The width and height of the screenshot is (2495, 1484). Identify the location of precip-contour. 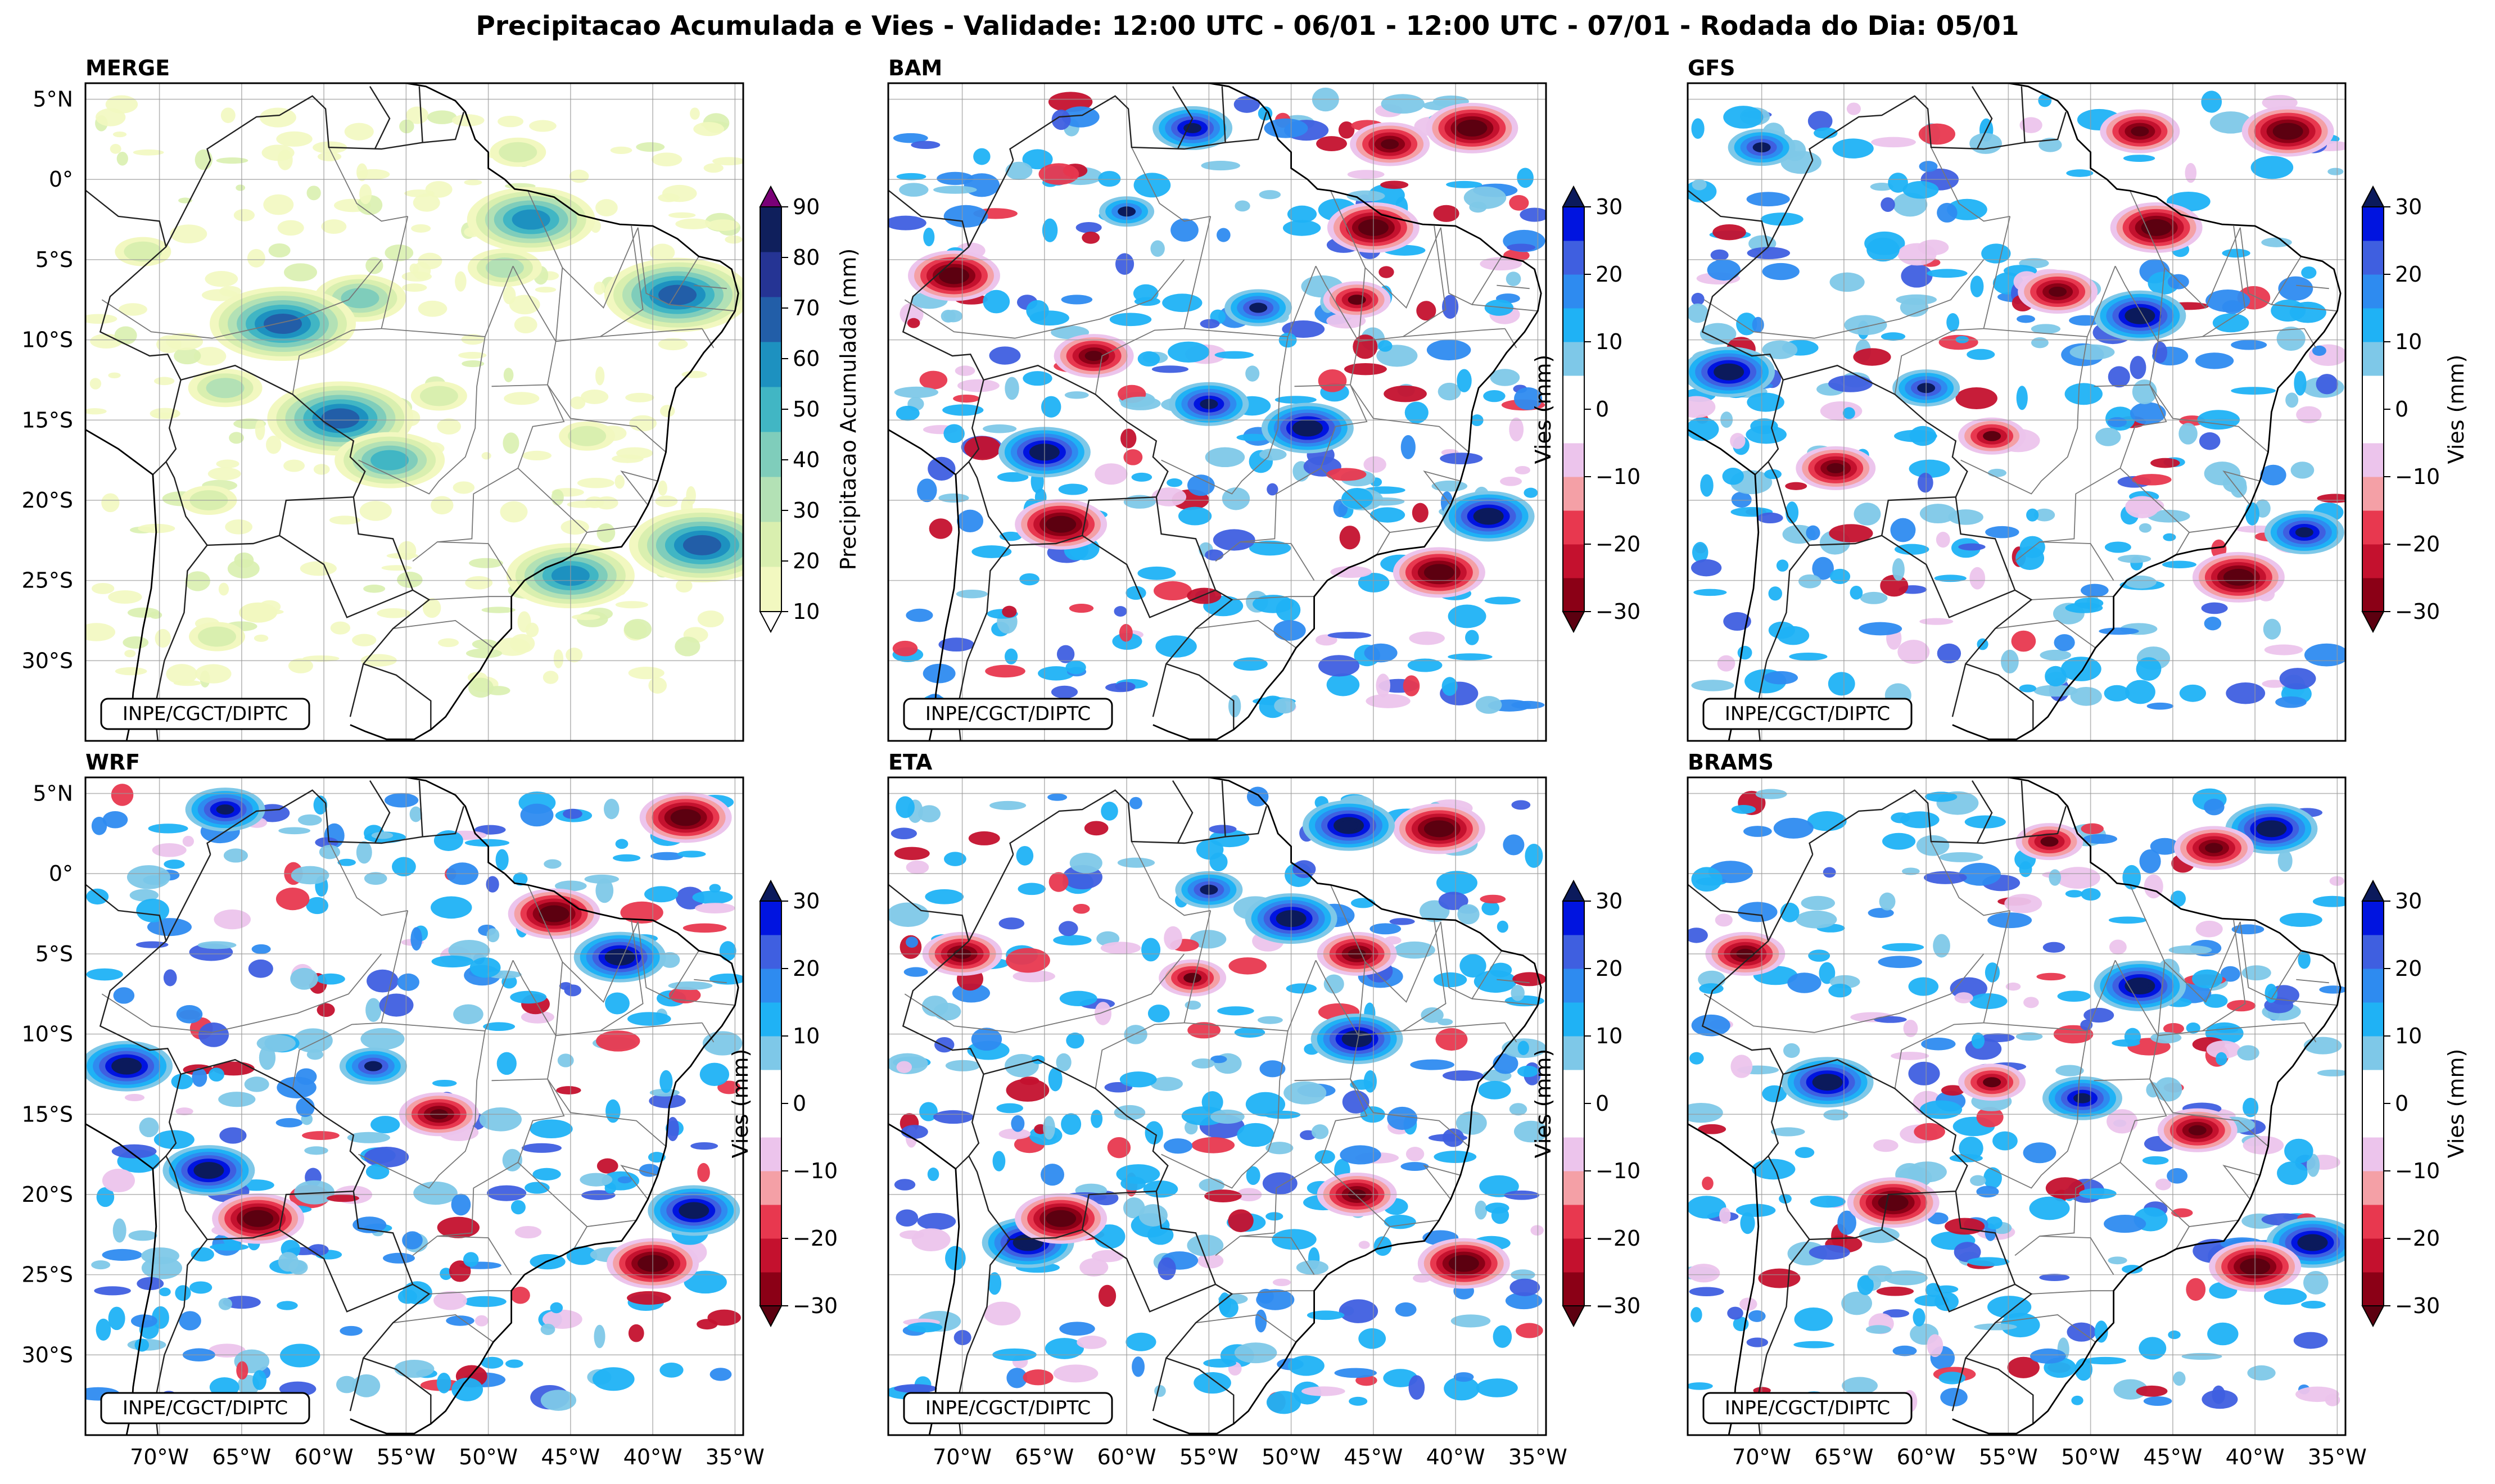
(283, 324).